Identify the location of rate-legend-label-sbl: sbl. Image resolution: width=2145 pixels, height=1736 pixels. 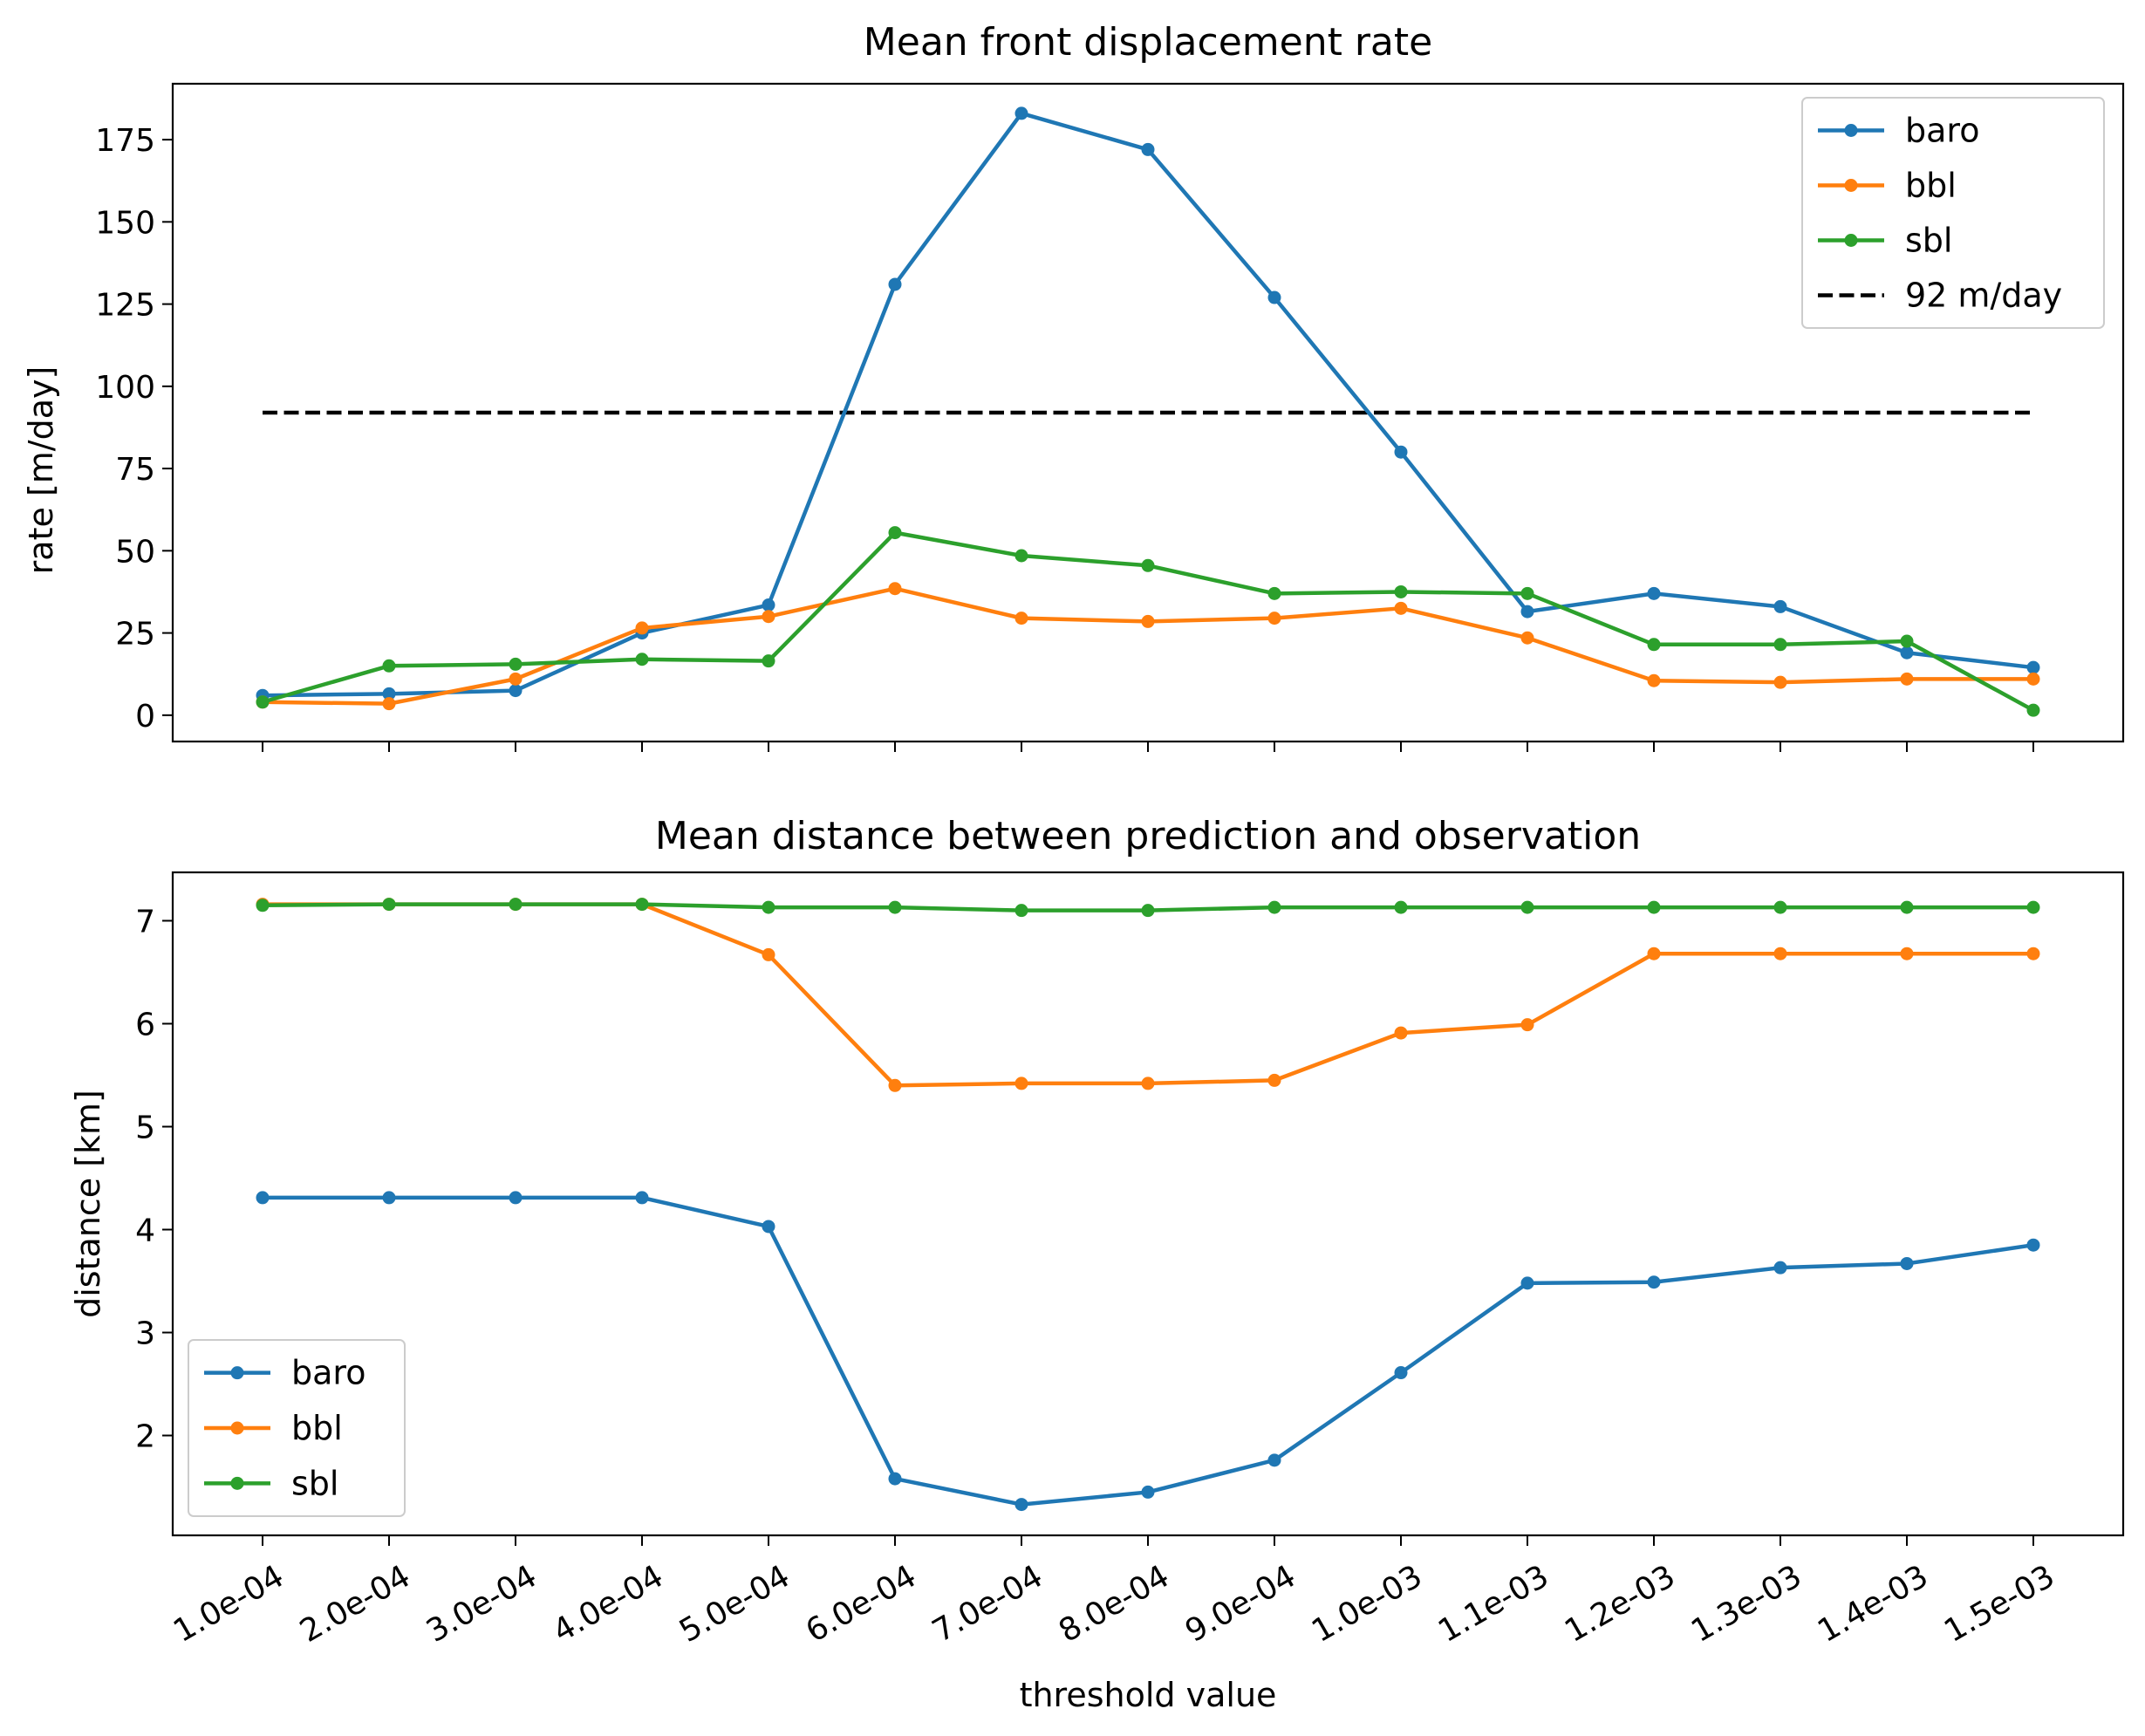
(1928, 241).